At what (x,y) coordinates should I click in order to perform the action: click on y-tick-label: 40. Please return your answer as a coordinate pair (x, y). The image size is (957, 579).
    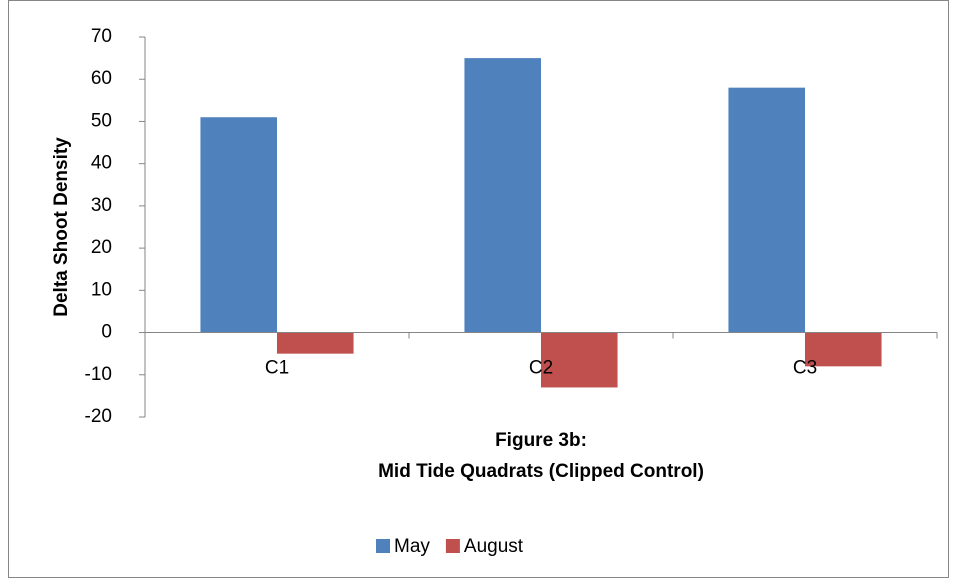
    Looking at the image, I should click on (101, 163).